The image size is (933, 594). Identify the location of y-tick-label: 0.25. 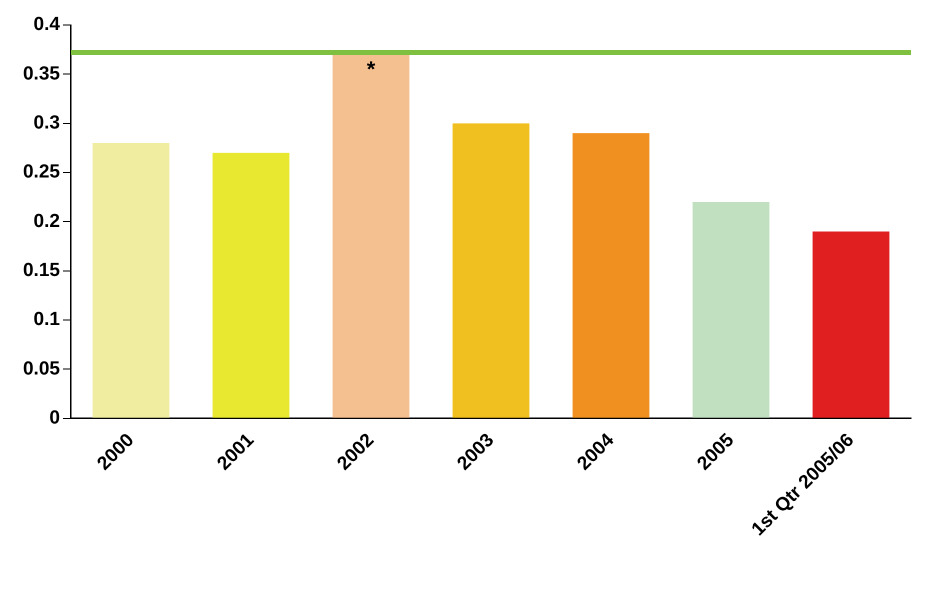
(41, 172).